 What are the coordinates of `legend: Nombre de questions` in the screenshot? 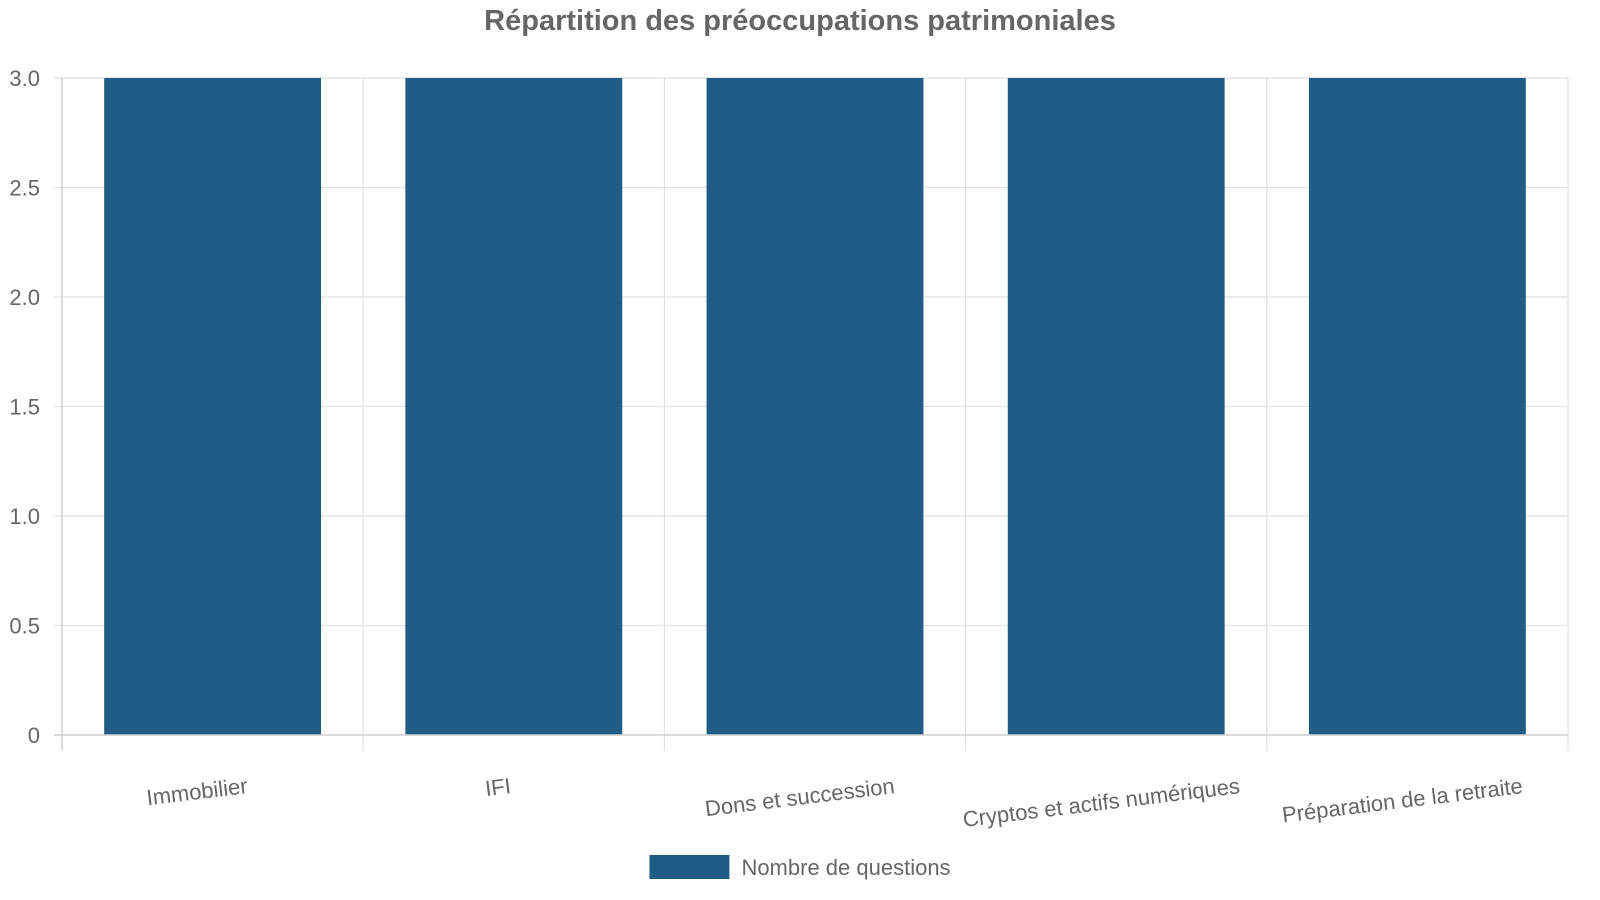 It's located at (800, 867).